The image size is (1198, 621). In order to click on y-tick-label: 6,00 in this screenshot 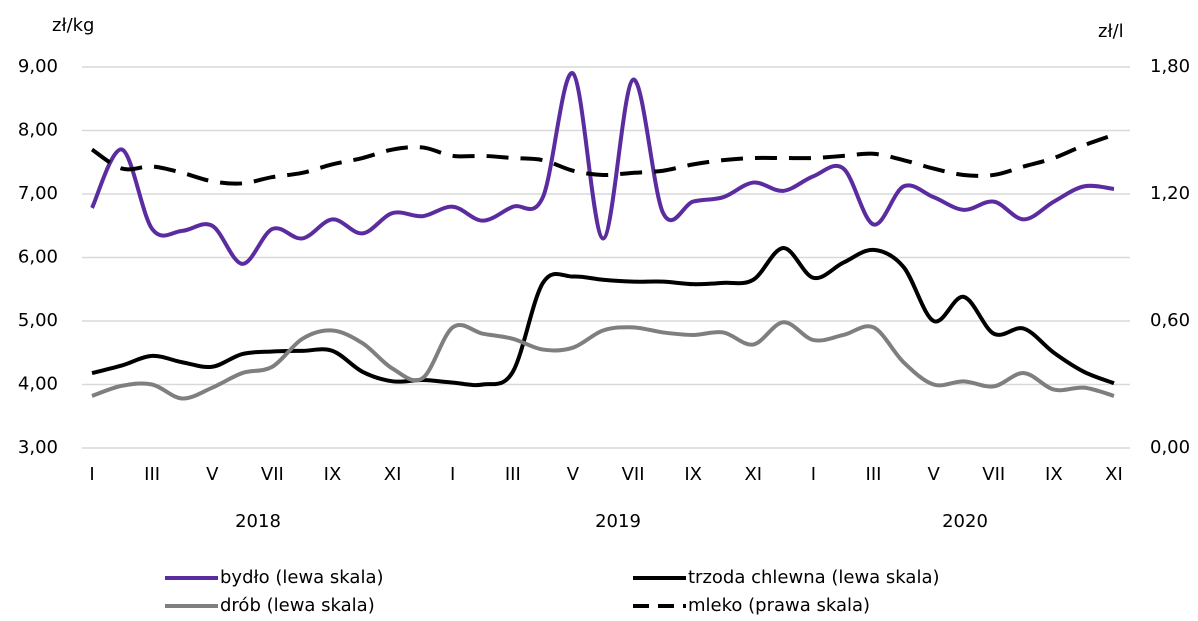, I will do `click(38, 257)`.